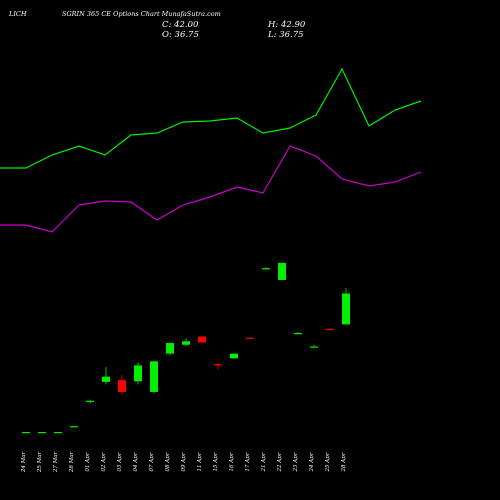 The image size is (500, 500). What do you see at coordinates (180, 35) in the screenshot?
I see `open-readout: O: 36.75` at bounding box center [180, 35].